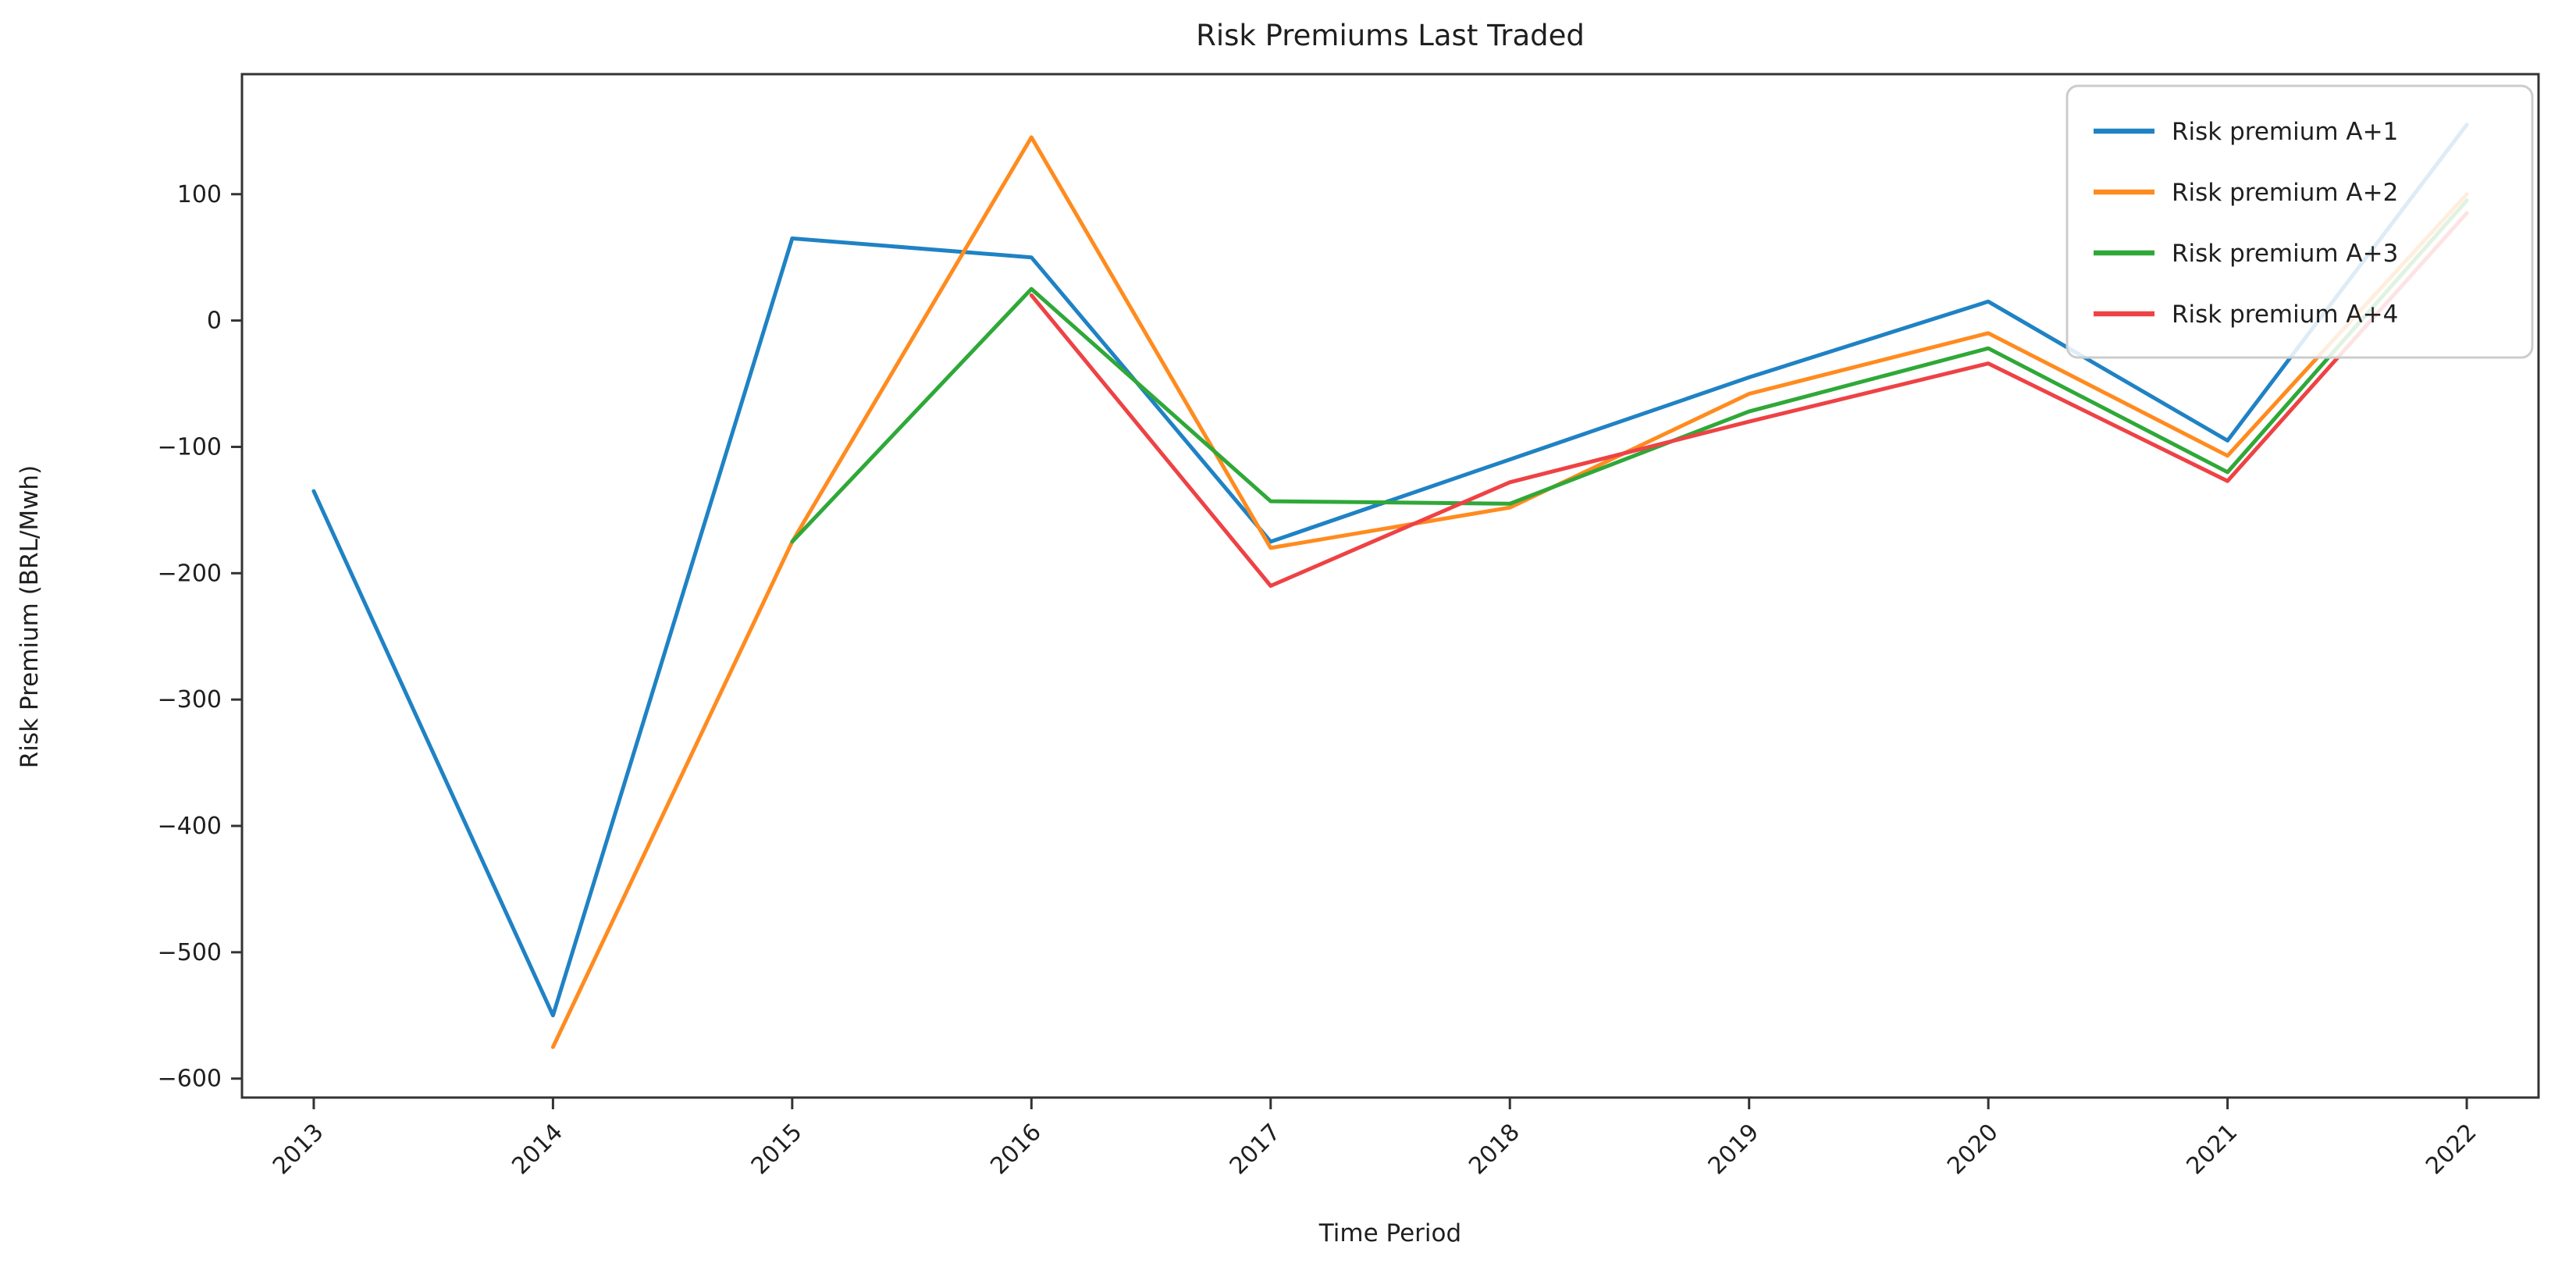 This screenshot has height=1281, width=2576. I want to click on y-tick-label: −100, so click(190, 447).